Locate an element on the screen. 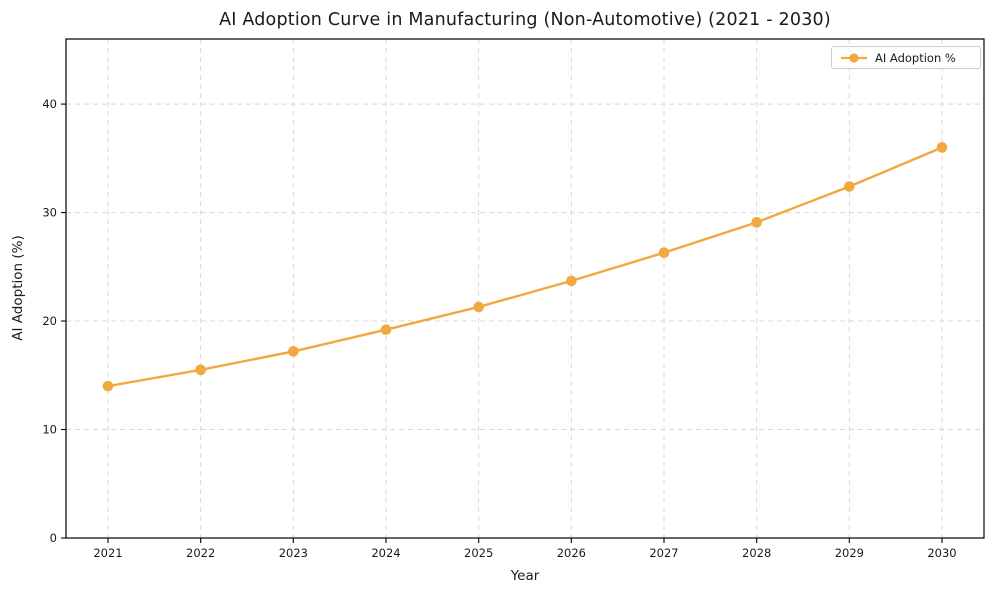 This screenshot has width=1000, height=600. x-tick-label: 2030 is located at coordinates (941, 553).